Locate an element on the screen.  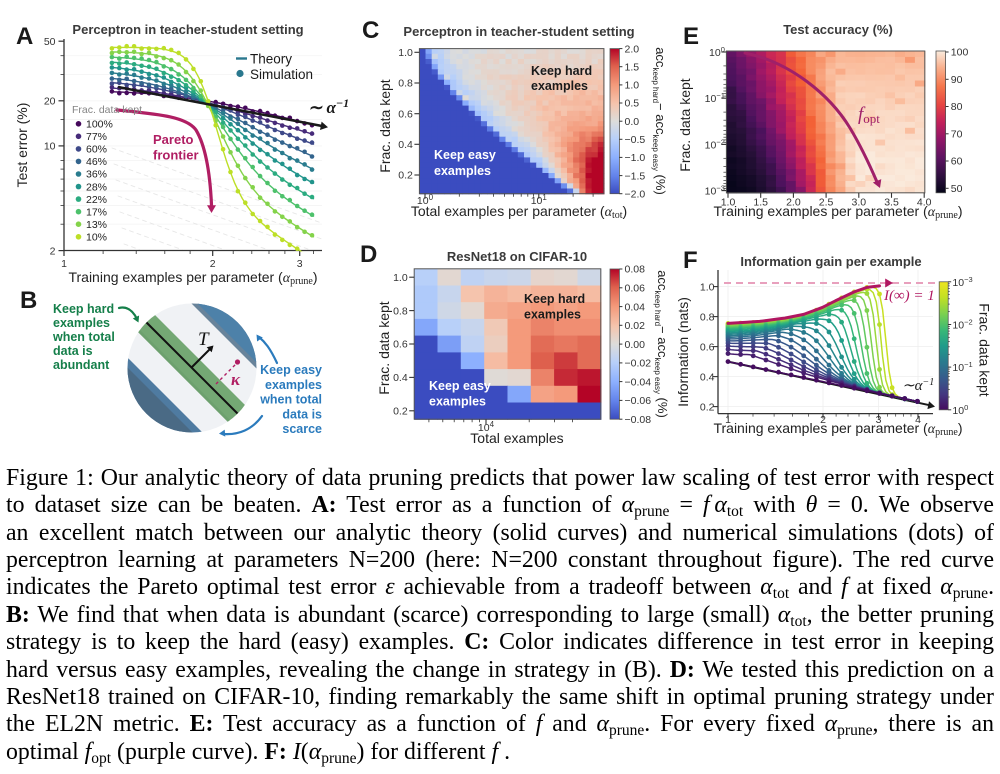
svg-text: abundant is located at coordinates (81, 365).